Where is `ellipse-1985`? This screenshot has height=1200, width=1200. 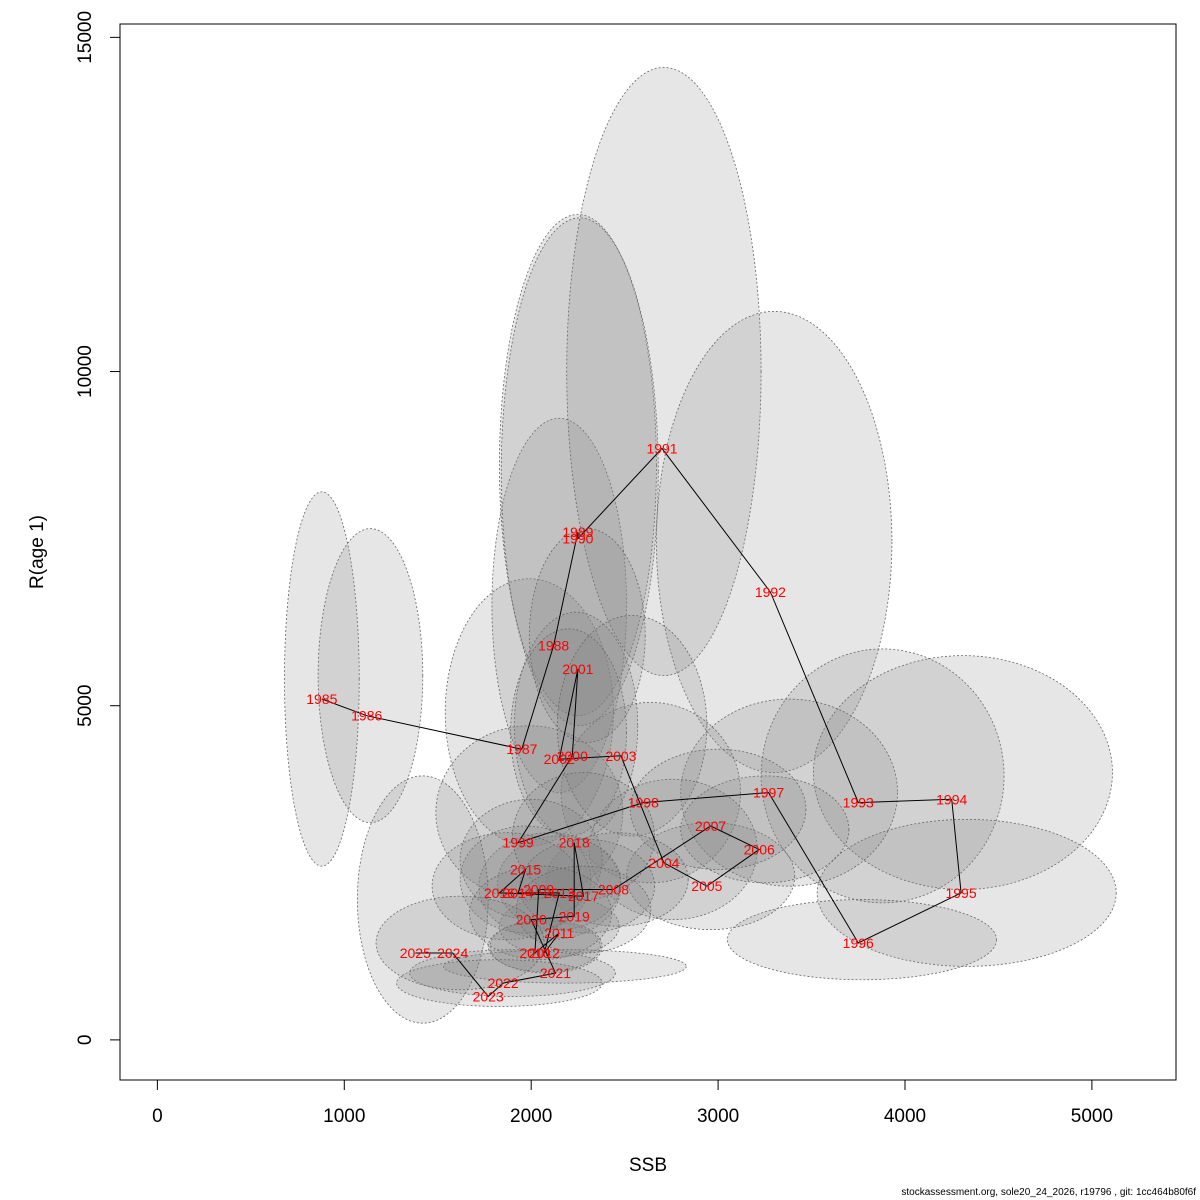
ellipse-1985 is located at coordinates (322, 679).